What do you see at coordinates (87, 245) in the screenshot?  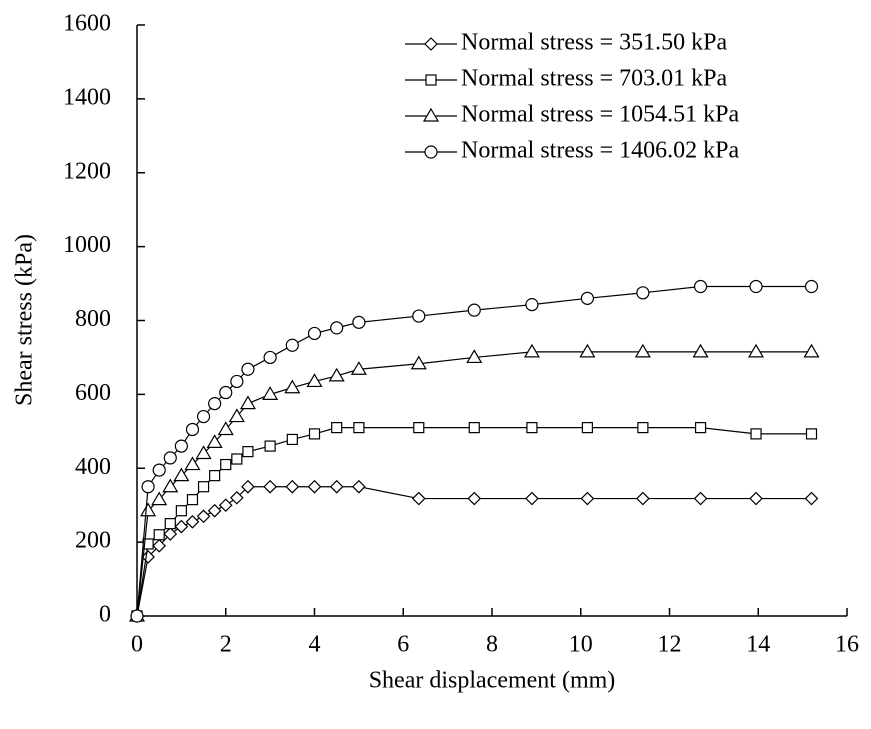 I see `y-tick-label: 1000` at bounding box center [87, 245].